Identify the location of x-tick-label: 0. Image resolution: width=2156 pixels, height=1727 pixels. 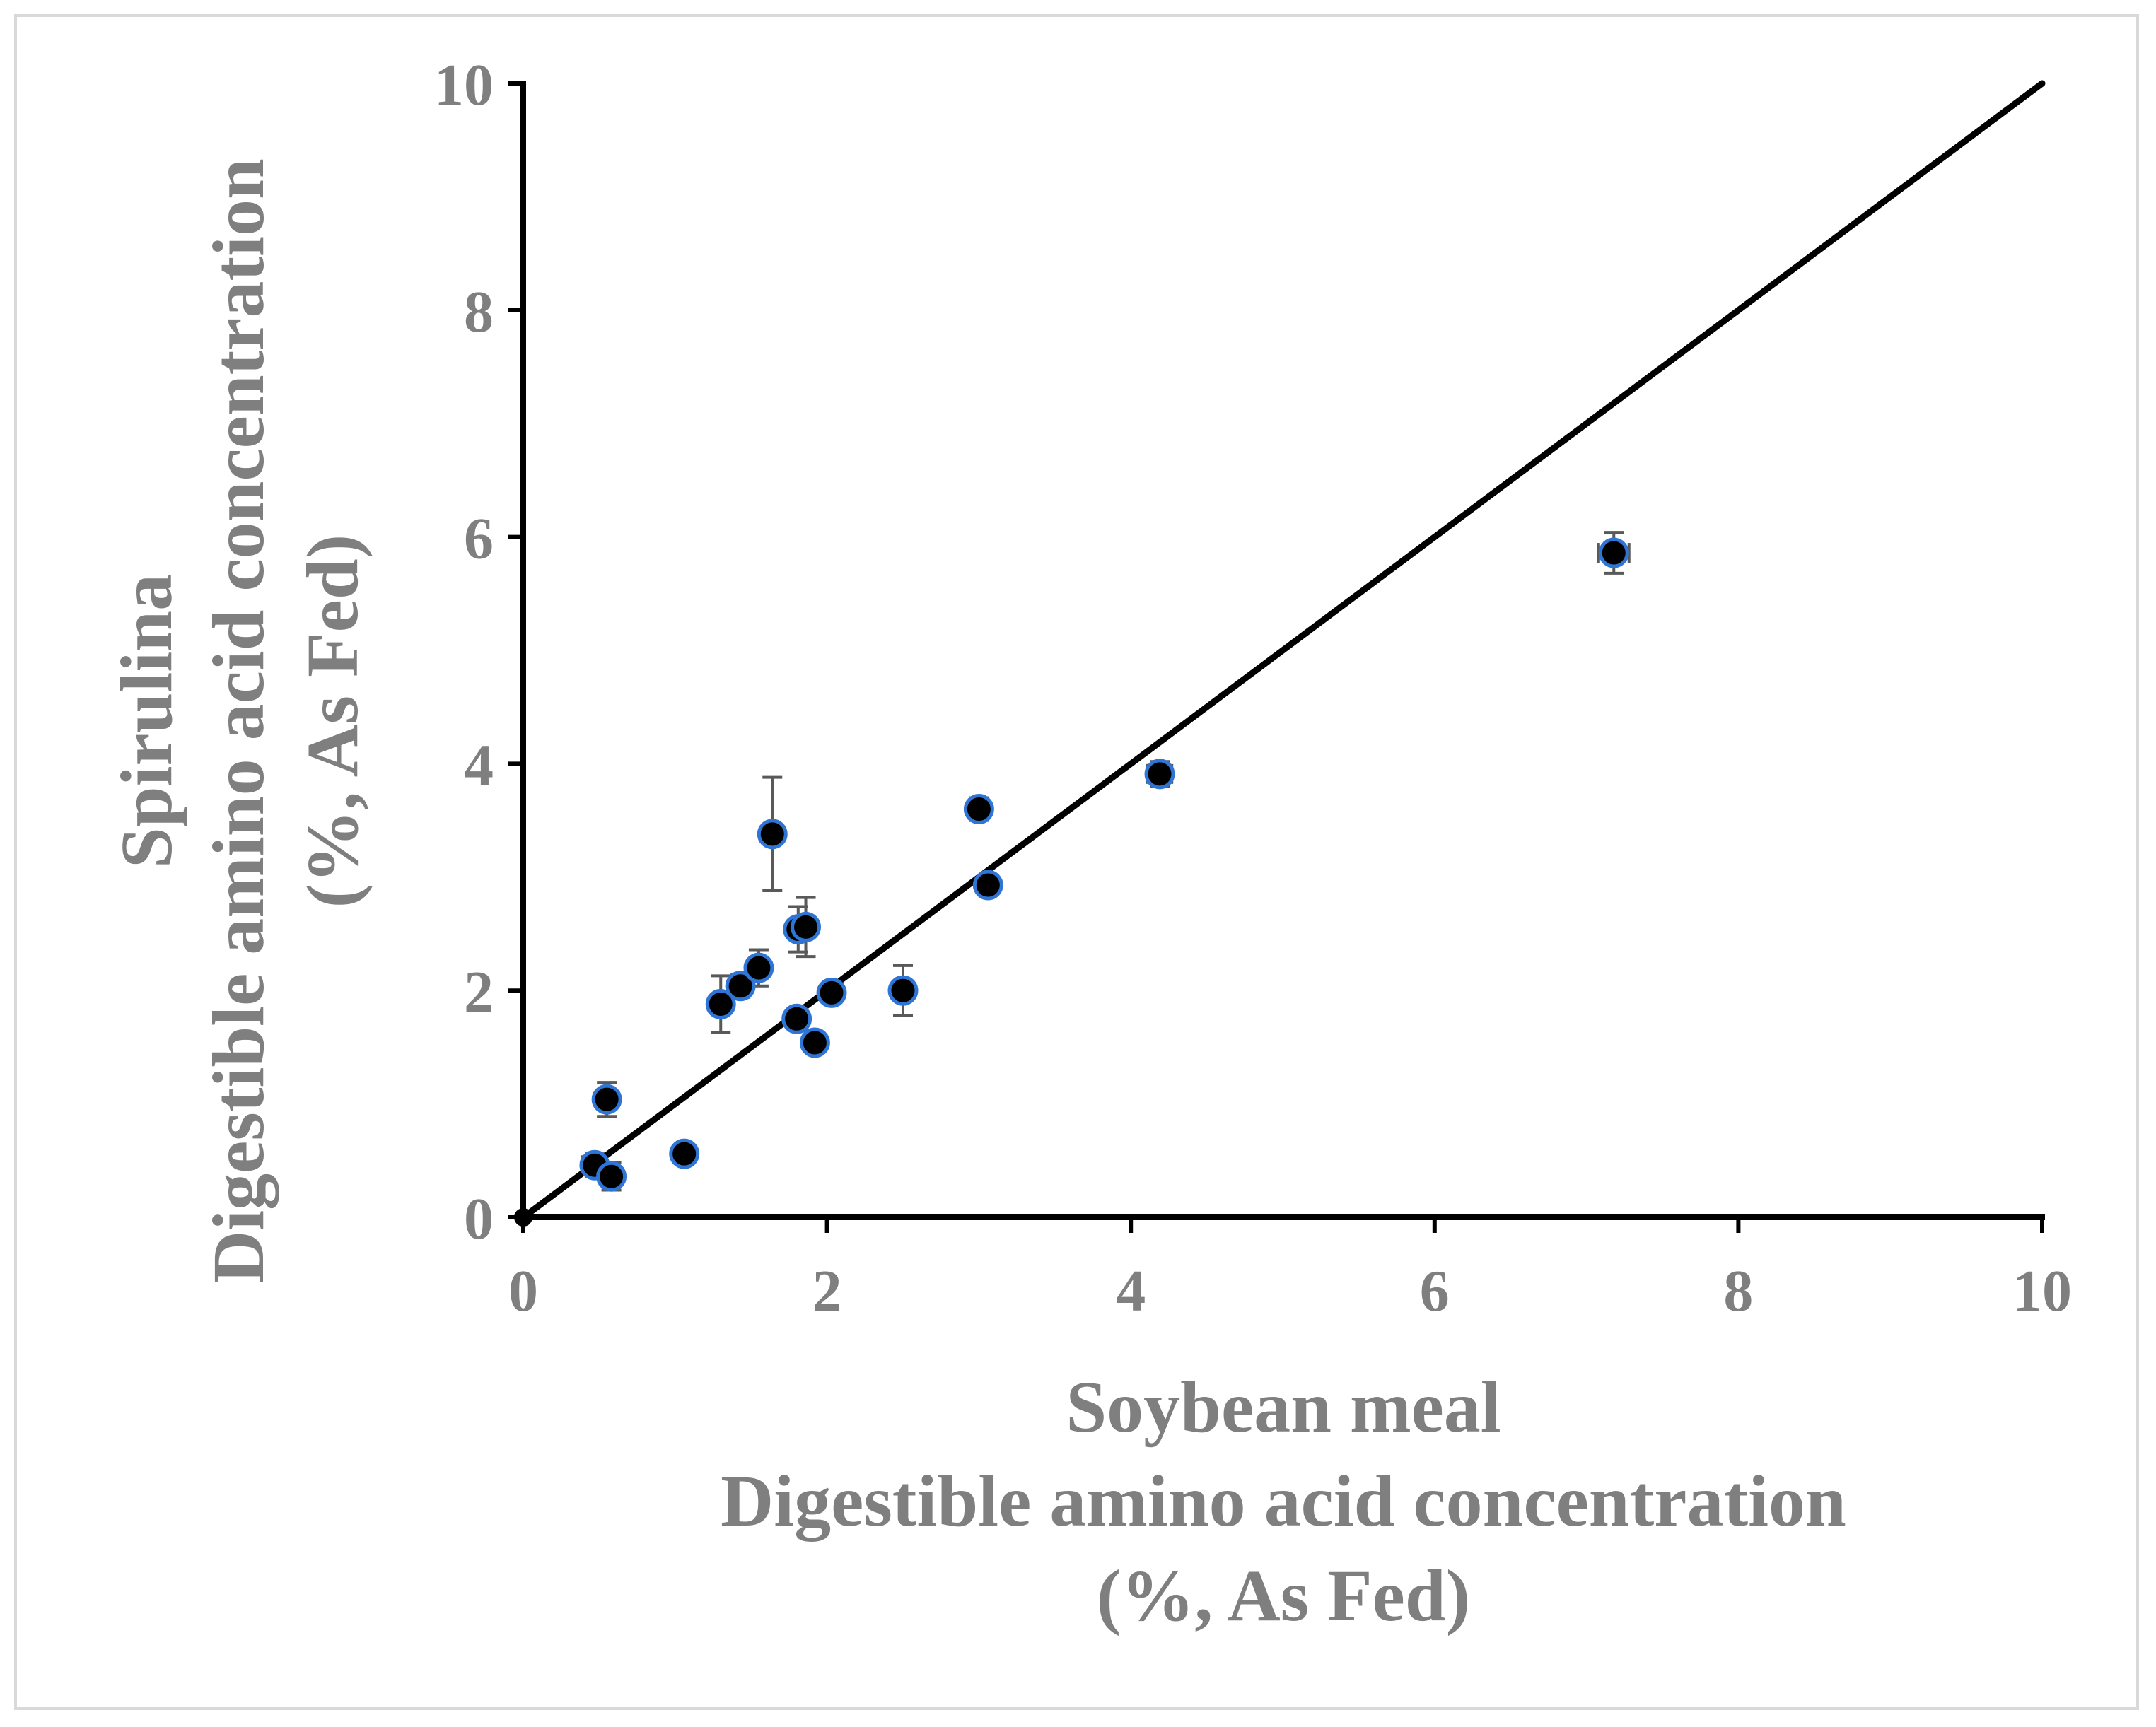
(523, 1291).